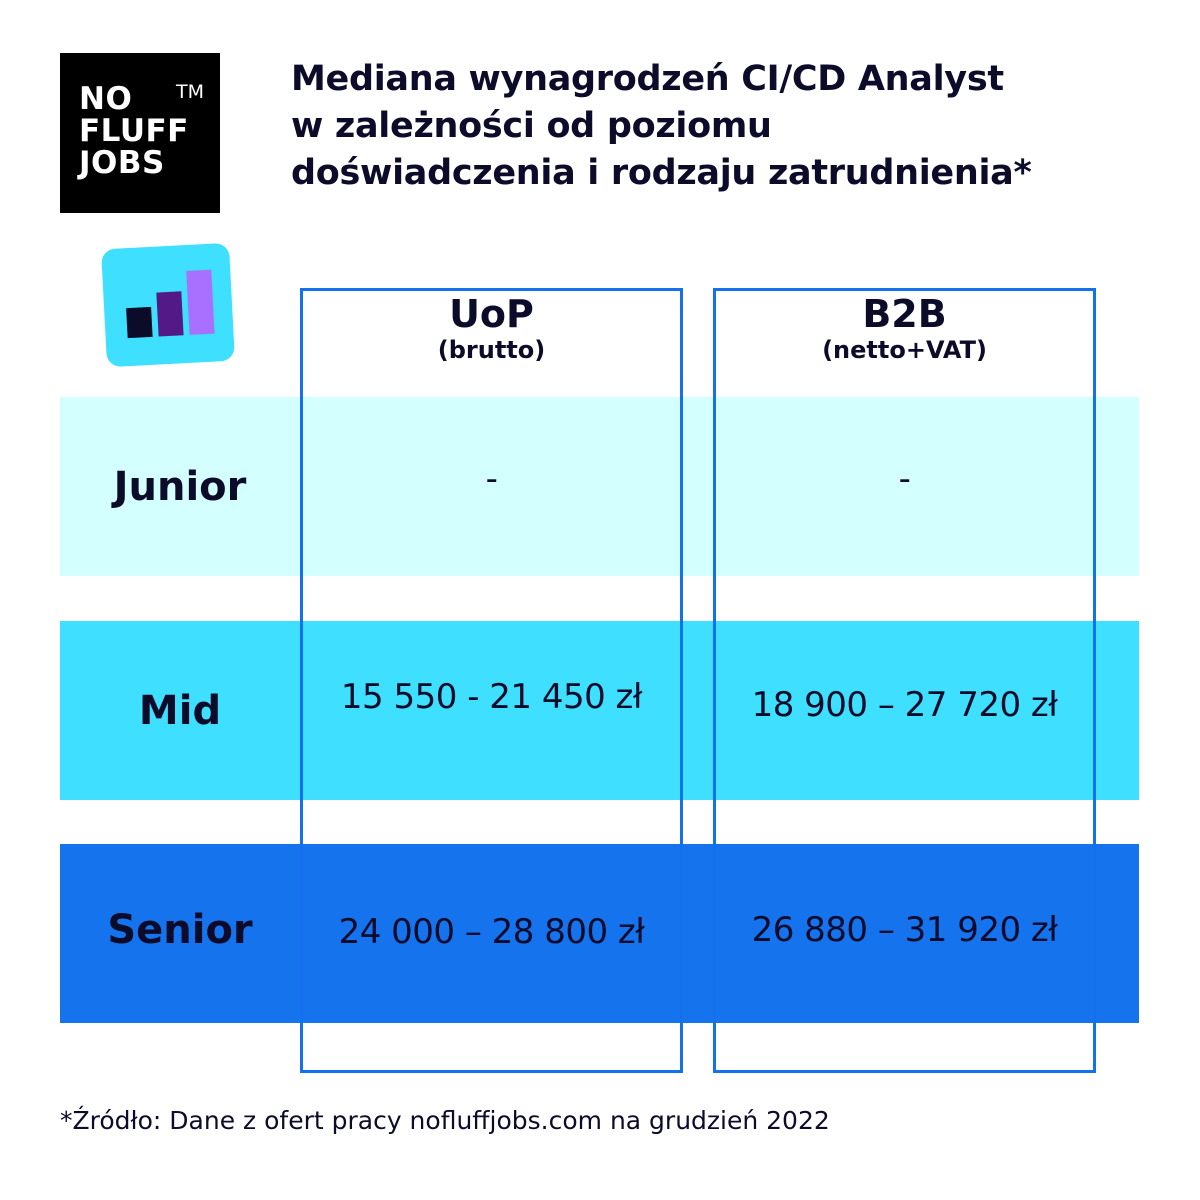 This screenshot has width=1200, height=1200. What do you see at coordinates (599, 486) in the screenshot?
I see `row-junior-band` at bounding box center [599, 486].